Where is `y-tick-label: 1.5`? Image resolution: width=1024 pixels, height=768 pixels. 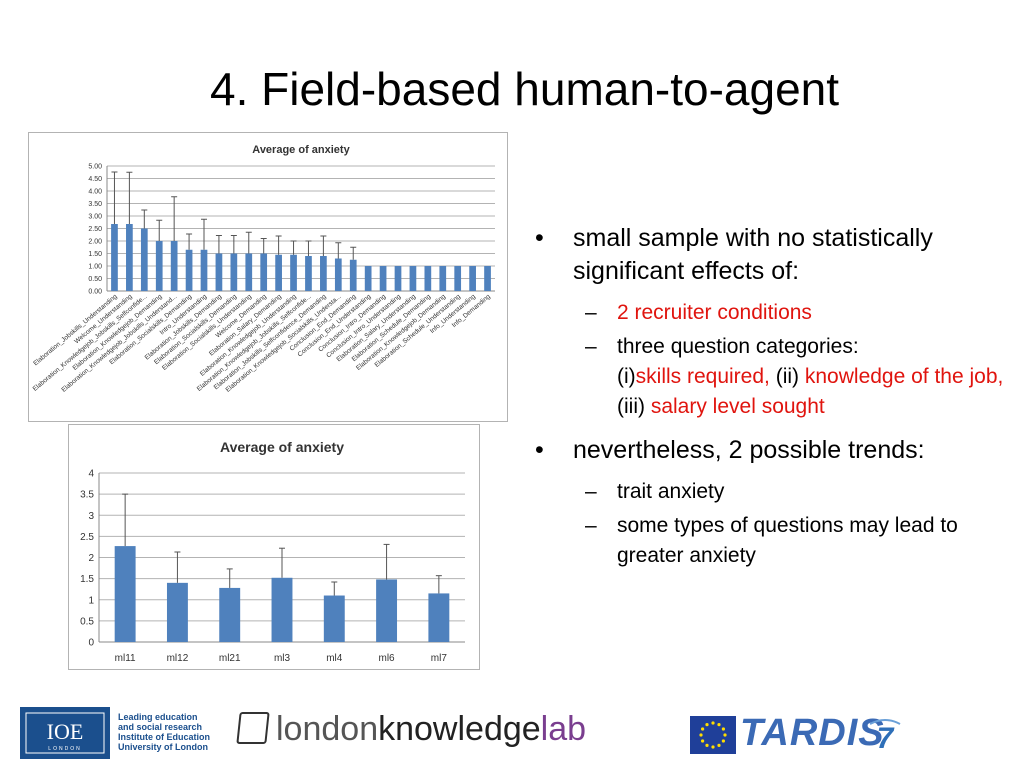
y-tick-label: 1.5 is located at coordinates (87, 579).